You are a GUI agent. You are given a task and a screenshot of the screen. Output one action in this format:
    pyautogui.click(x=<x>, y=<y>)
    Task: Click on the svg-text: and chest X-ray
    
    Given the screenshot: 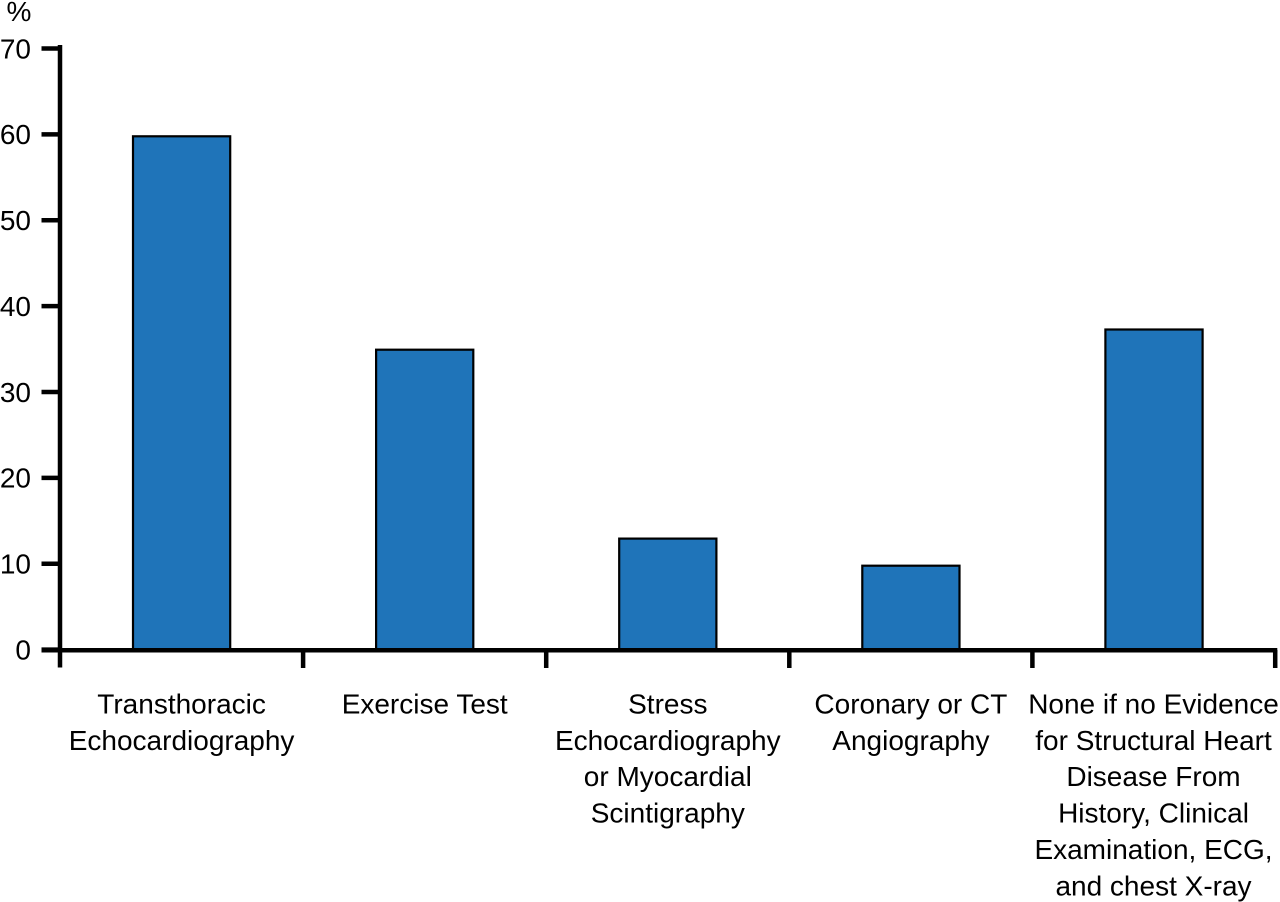 What is the action you would take?
    pyautogui.click(x=1153, y=886)
    